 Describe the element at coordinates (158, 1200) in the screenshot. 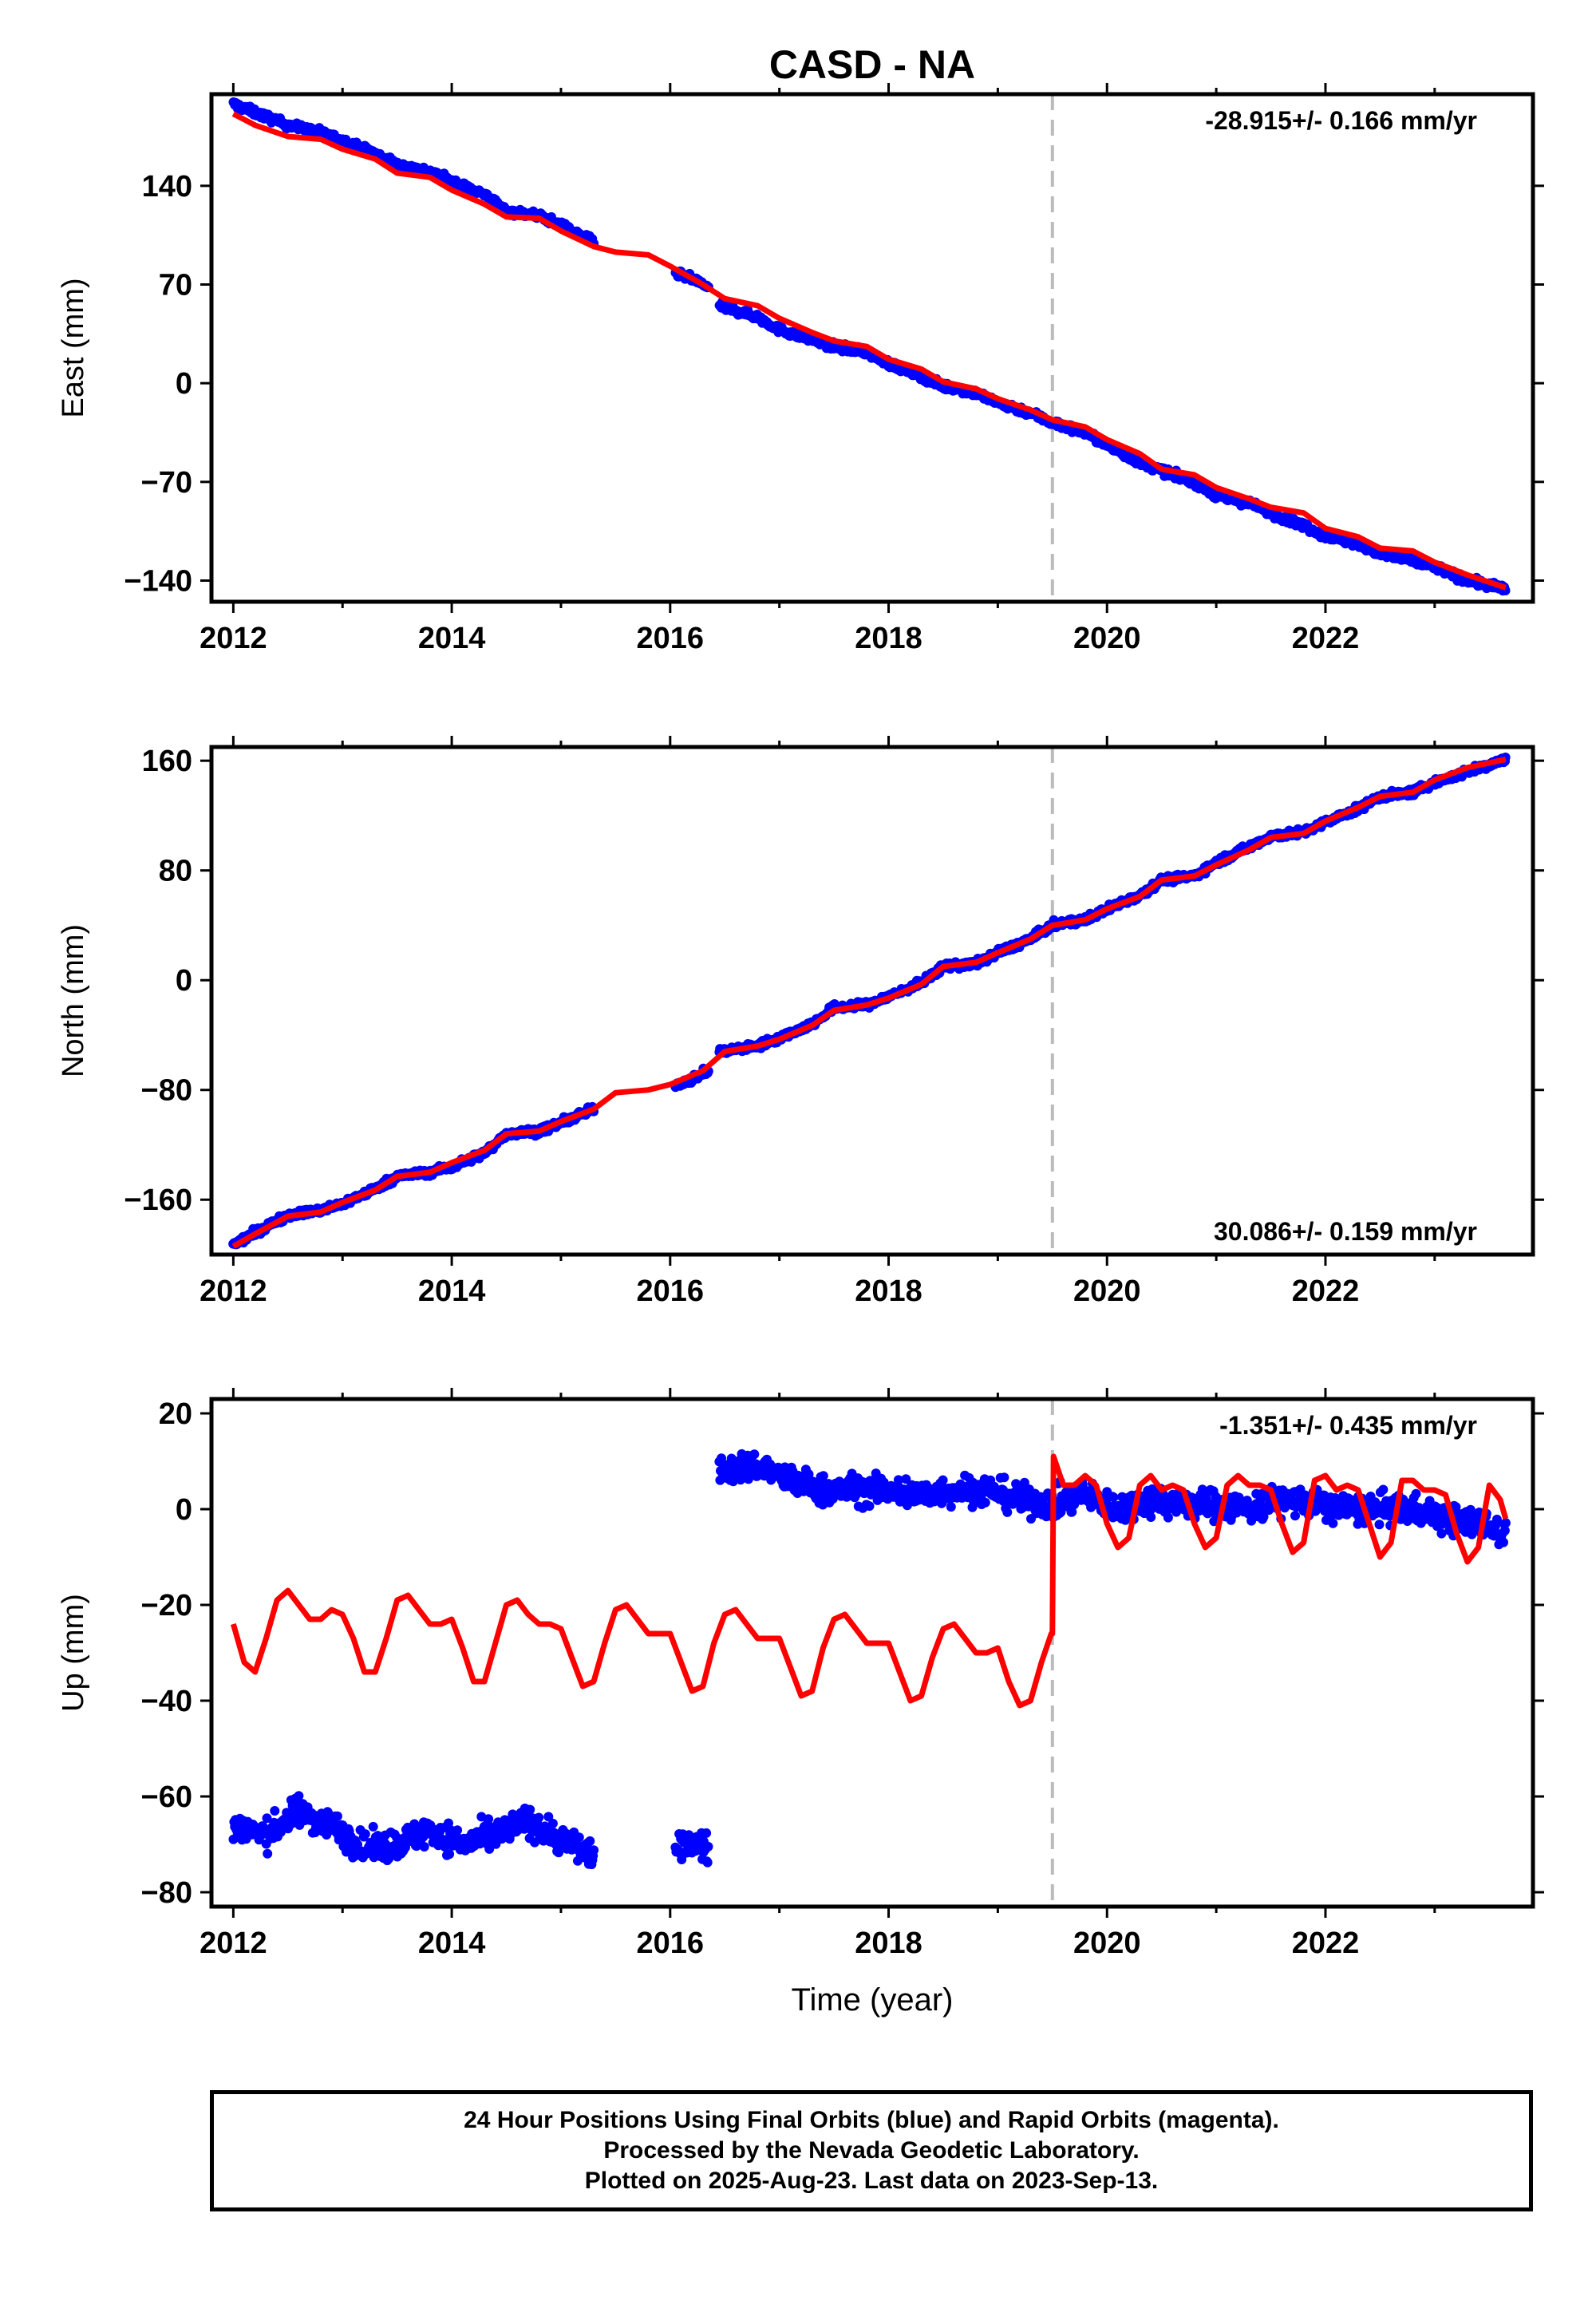

I see `y-tick-label: −160` at that location.